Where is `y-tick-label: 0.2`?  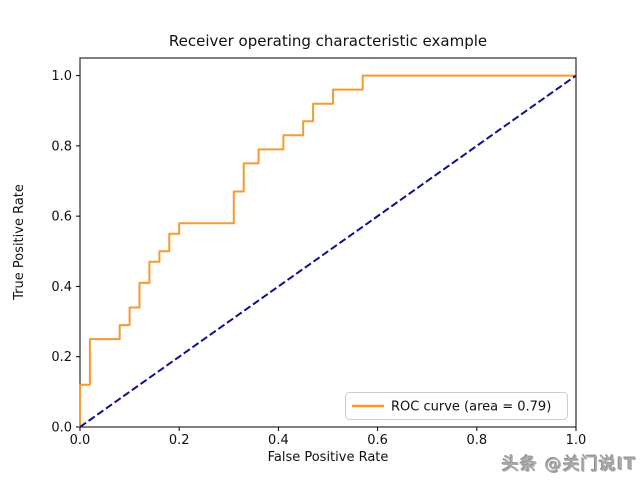 y-tick-label: 0.2 is located at coordinates (61, 357).